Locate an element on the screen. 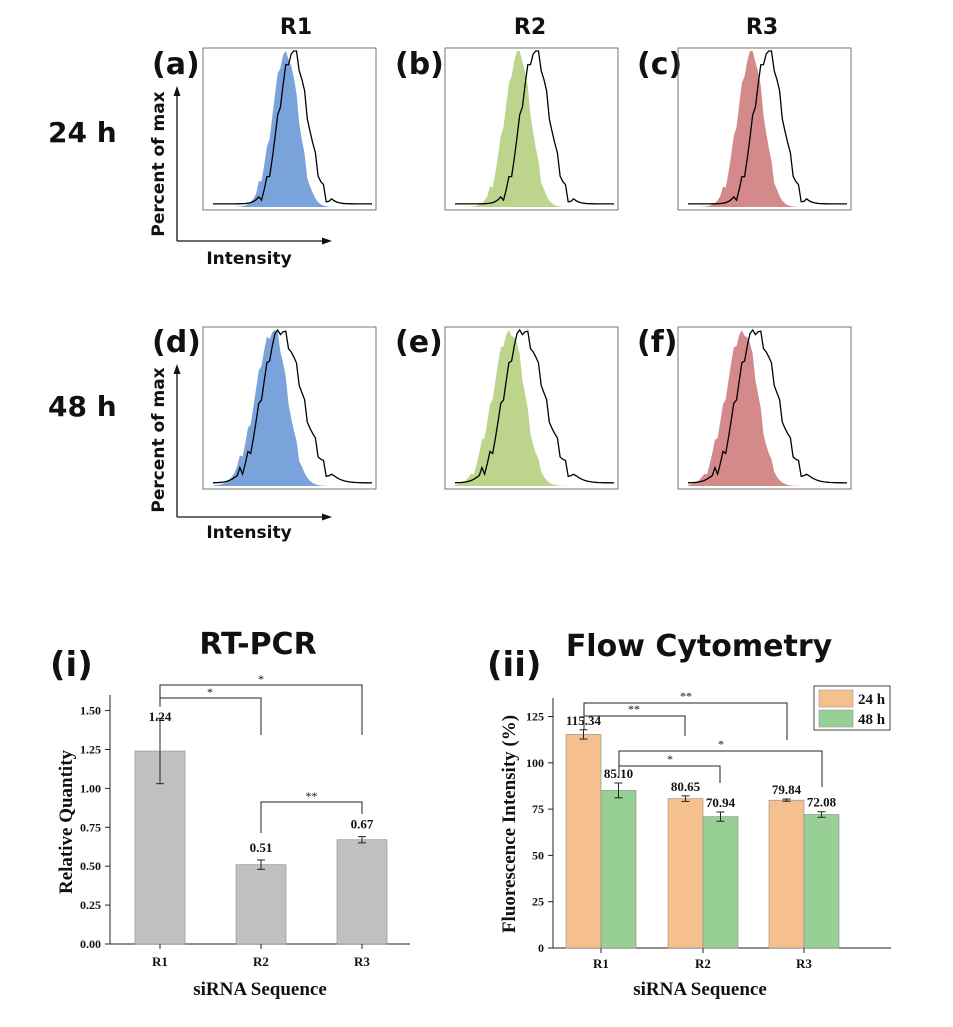  axis-arrows-row1 is located at coordinates (250, 167).